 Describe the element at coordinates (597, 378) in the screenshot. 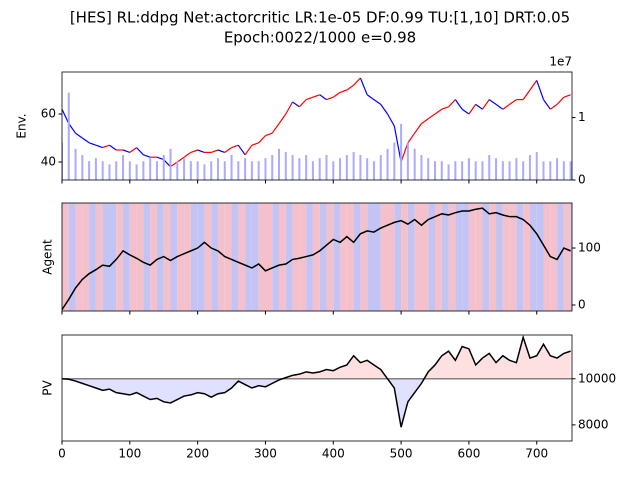

I see `y-tick-label: 10000` at that location.